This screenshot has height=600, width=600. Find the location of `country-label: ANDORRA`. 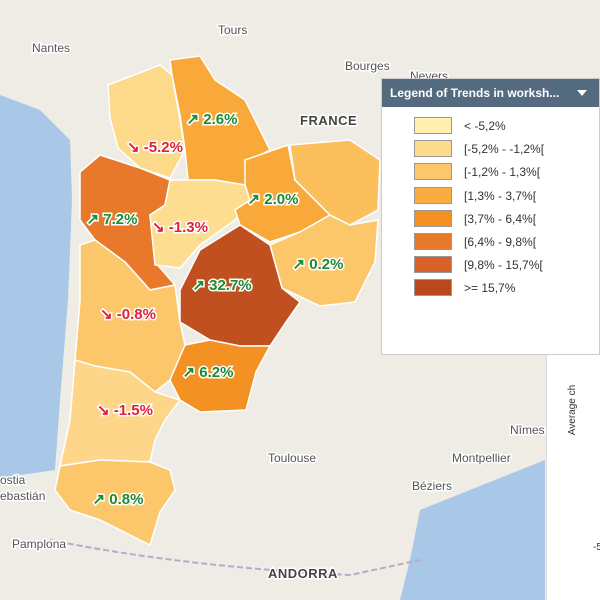

country-label: ANDORRA is located at coordinates (303, 573).